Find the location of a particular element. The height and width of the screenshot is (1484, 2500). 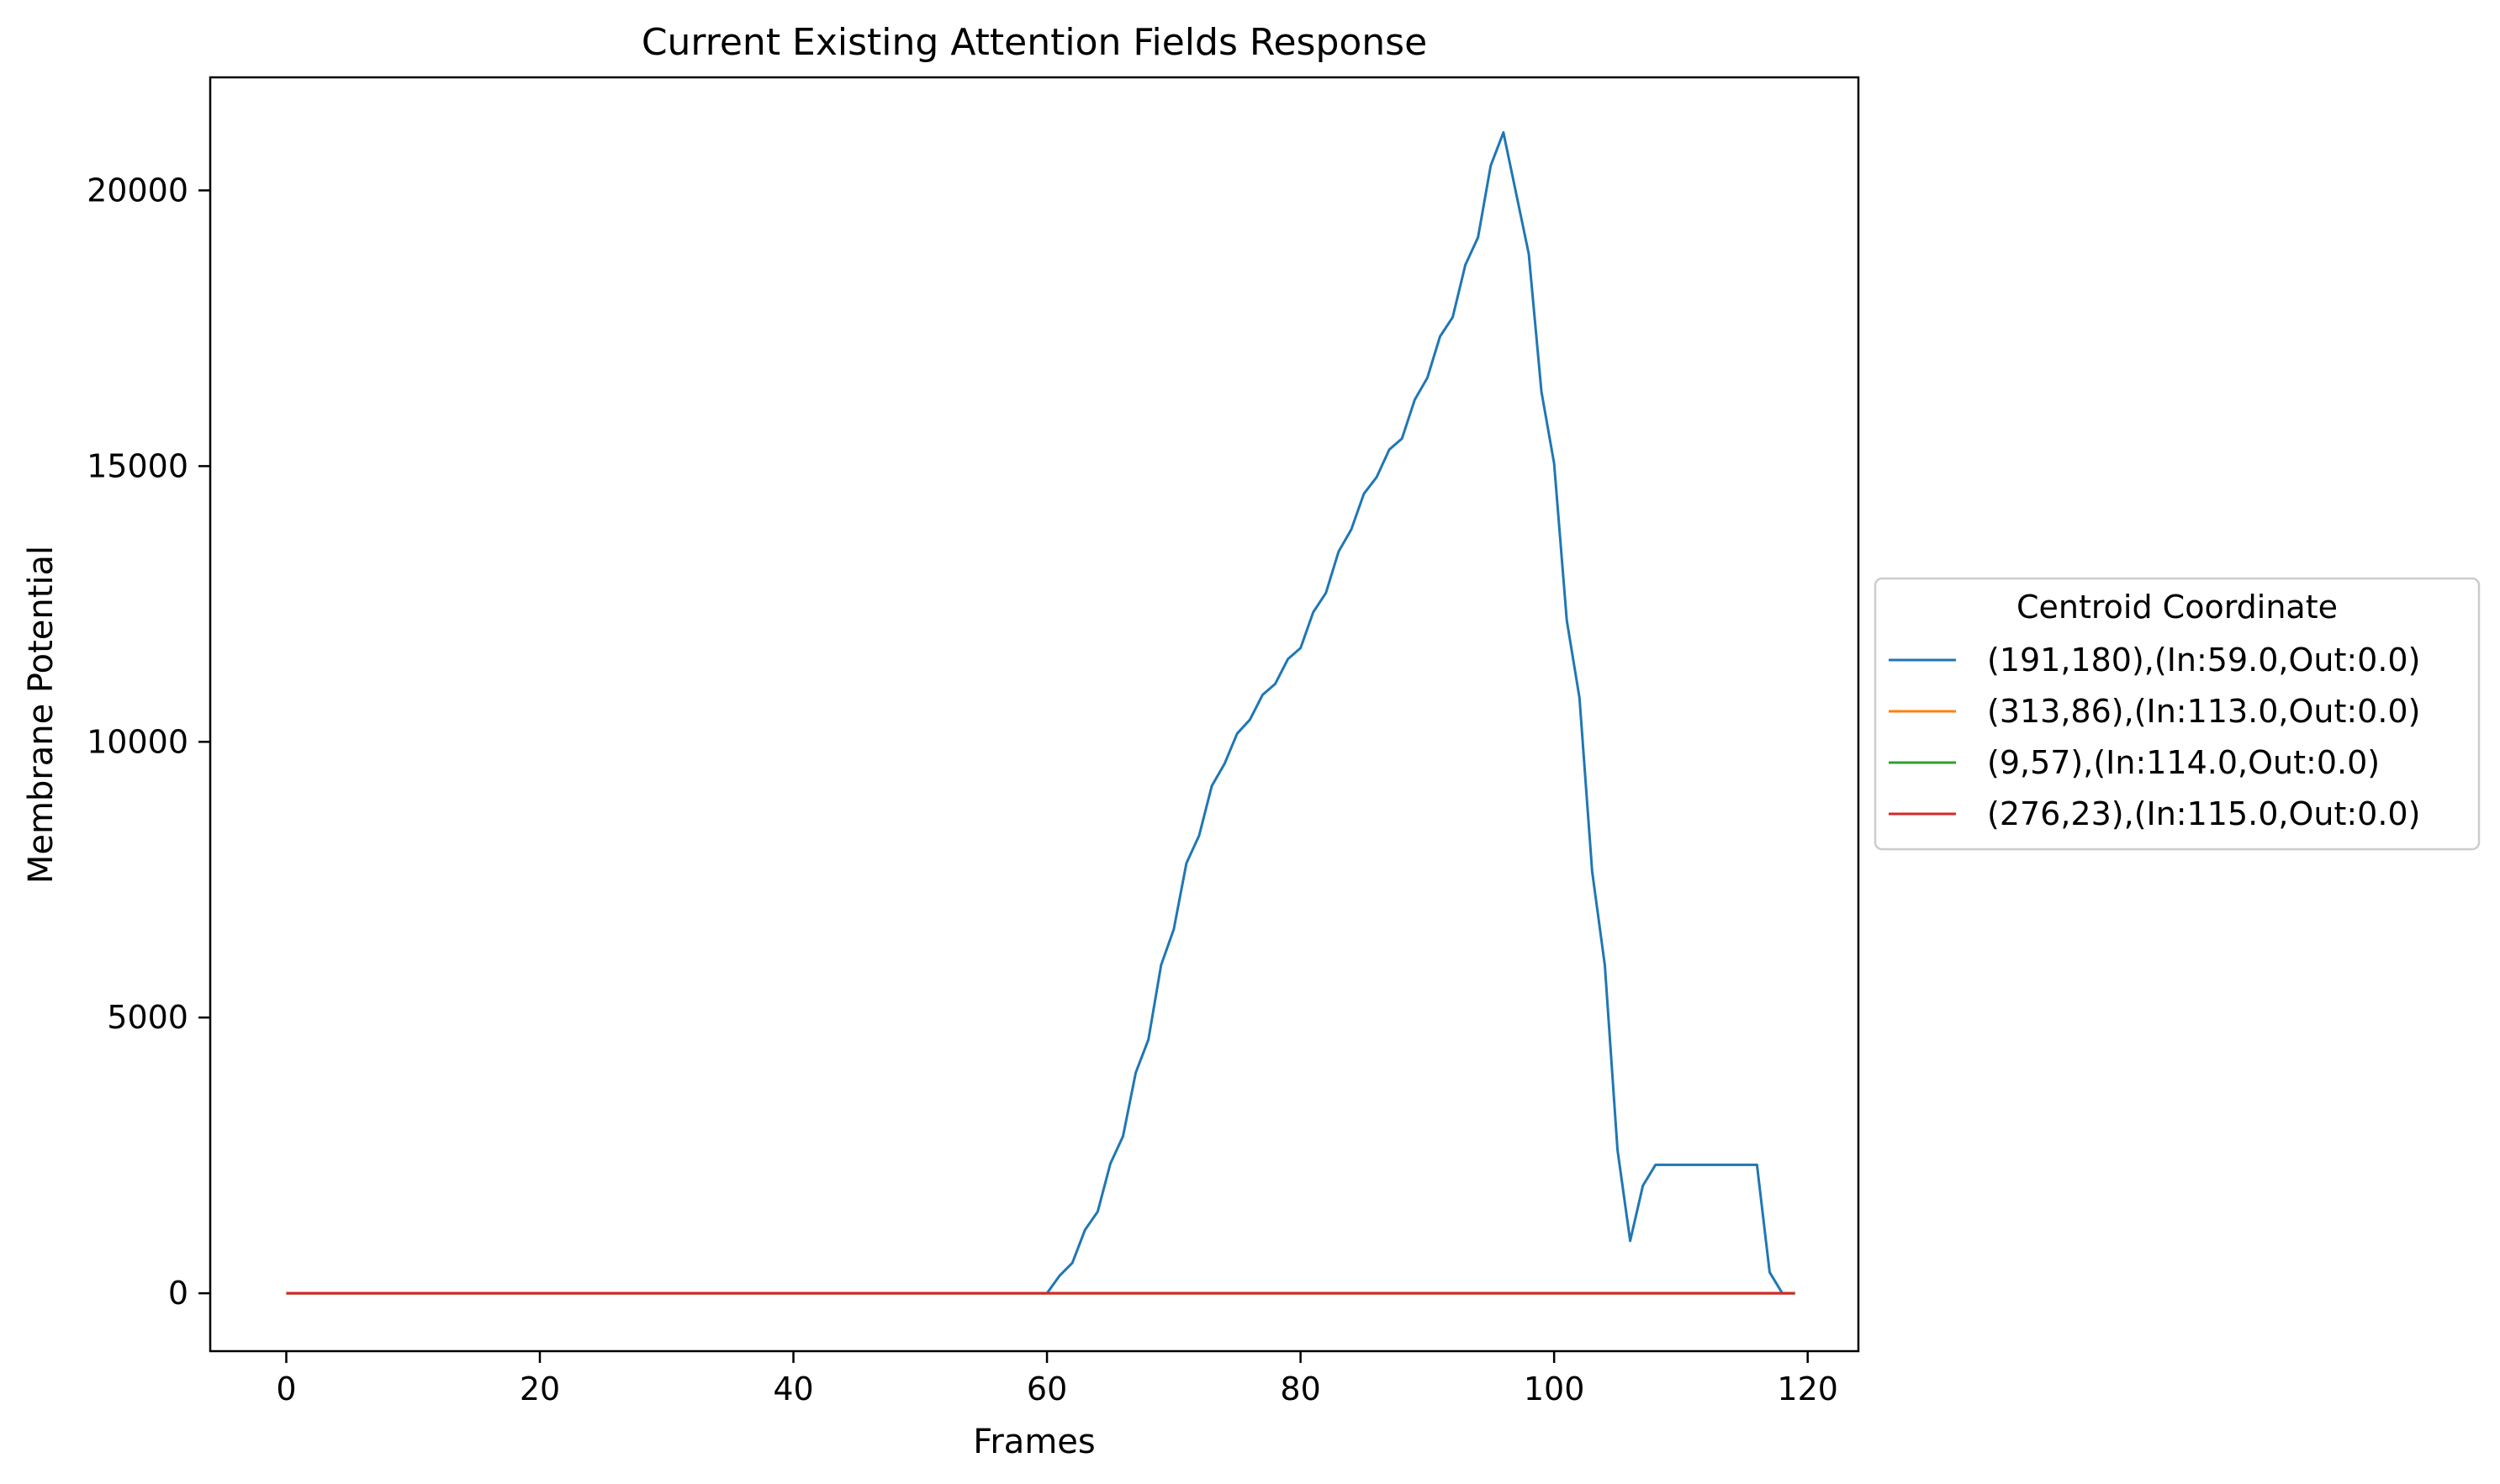

x-axis-label: Frames is located at coordinates (1034, 1442).